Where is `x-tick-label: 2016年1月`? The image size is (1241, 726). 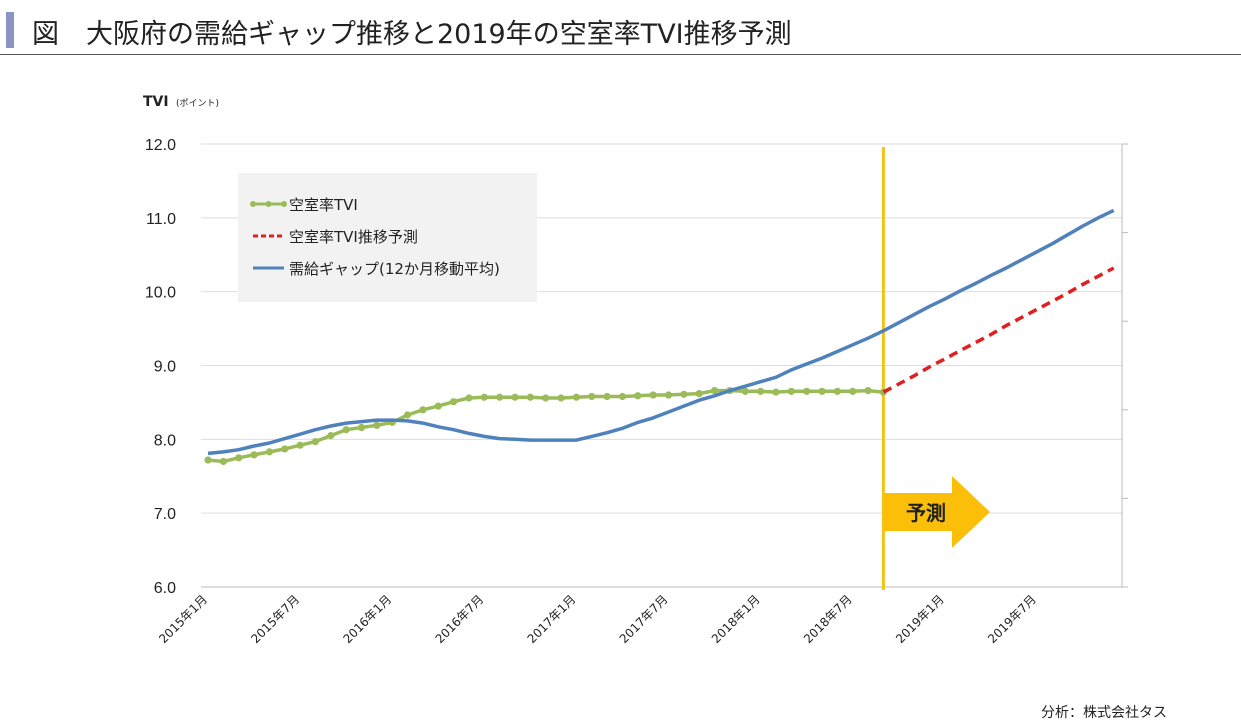 x-tick-label: 2016年1月 is located at coordinates (367, 619).